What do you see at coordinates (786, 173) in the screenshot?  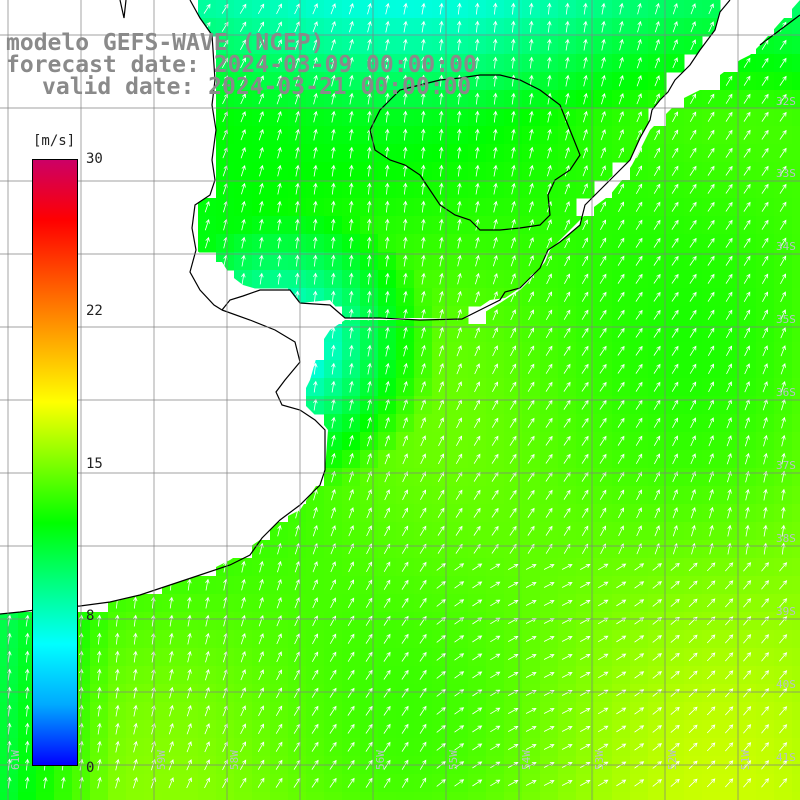 I see `lat-label: 33S` at bounding box center [786, 173].